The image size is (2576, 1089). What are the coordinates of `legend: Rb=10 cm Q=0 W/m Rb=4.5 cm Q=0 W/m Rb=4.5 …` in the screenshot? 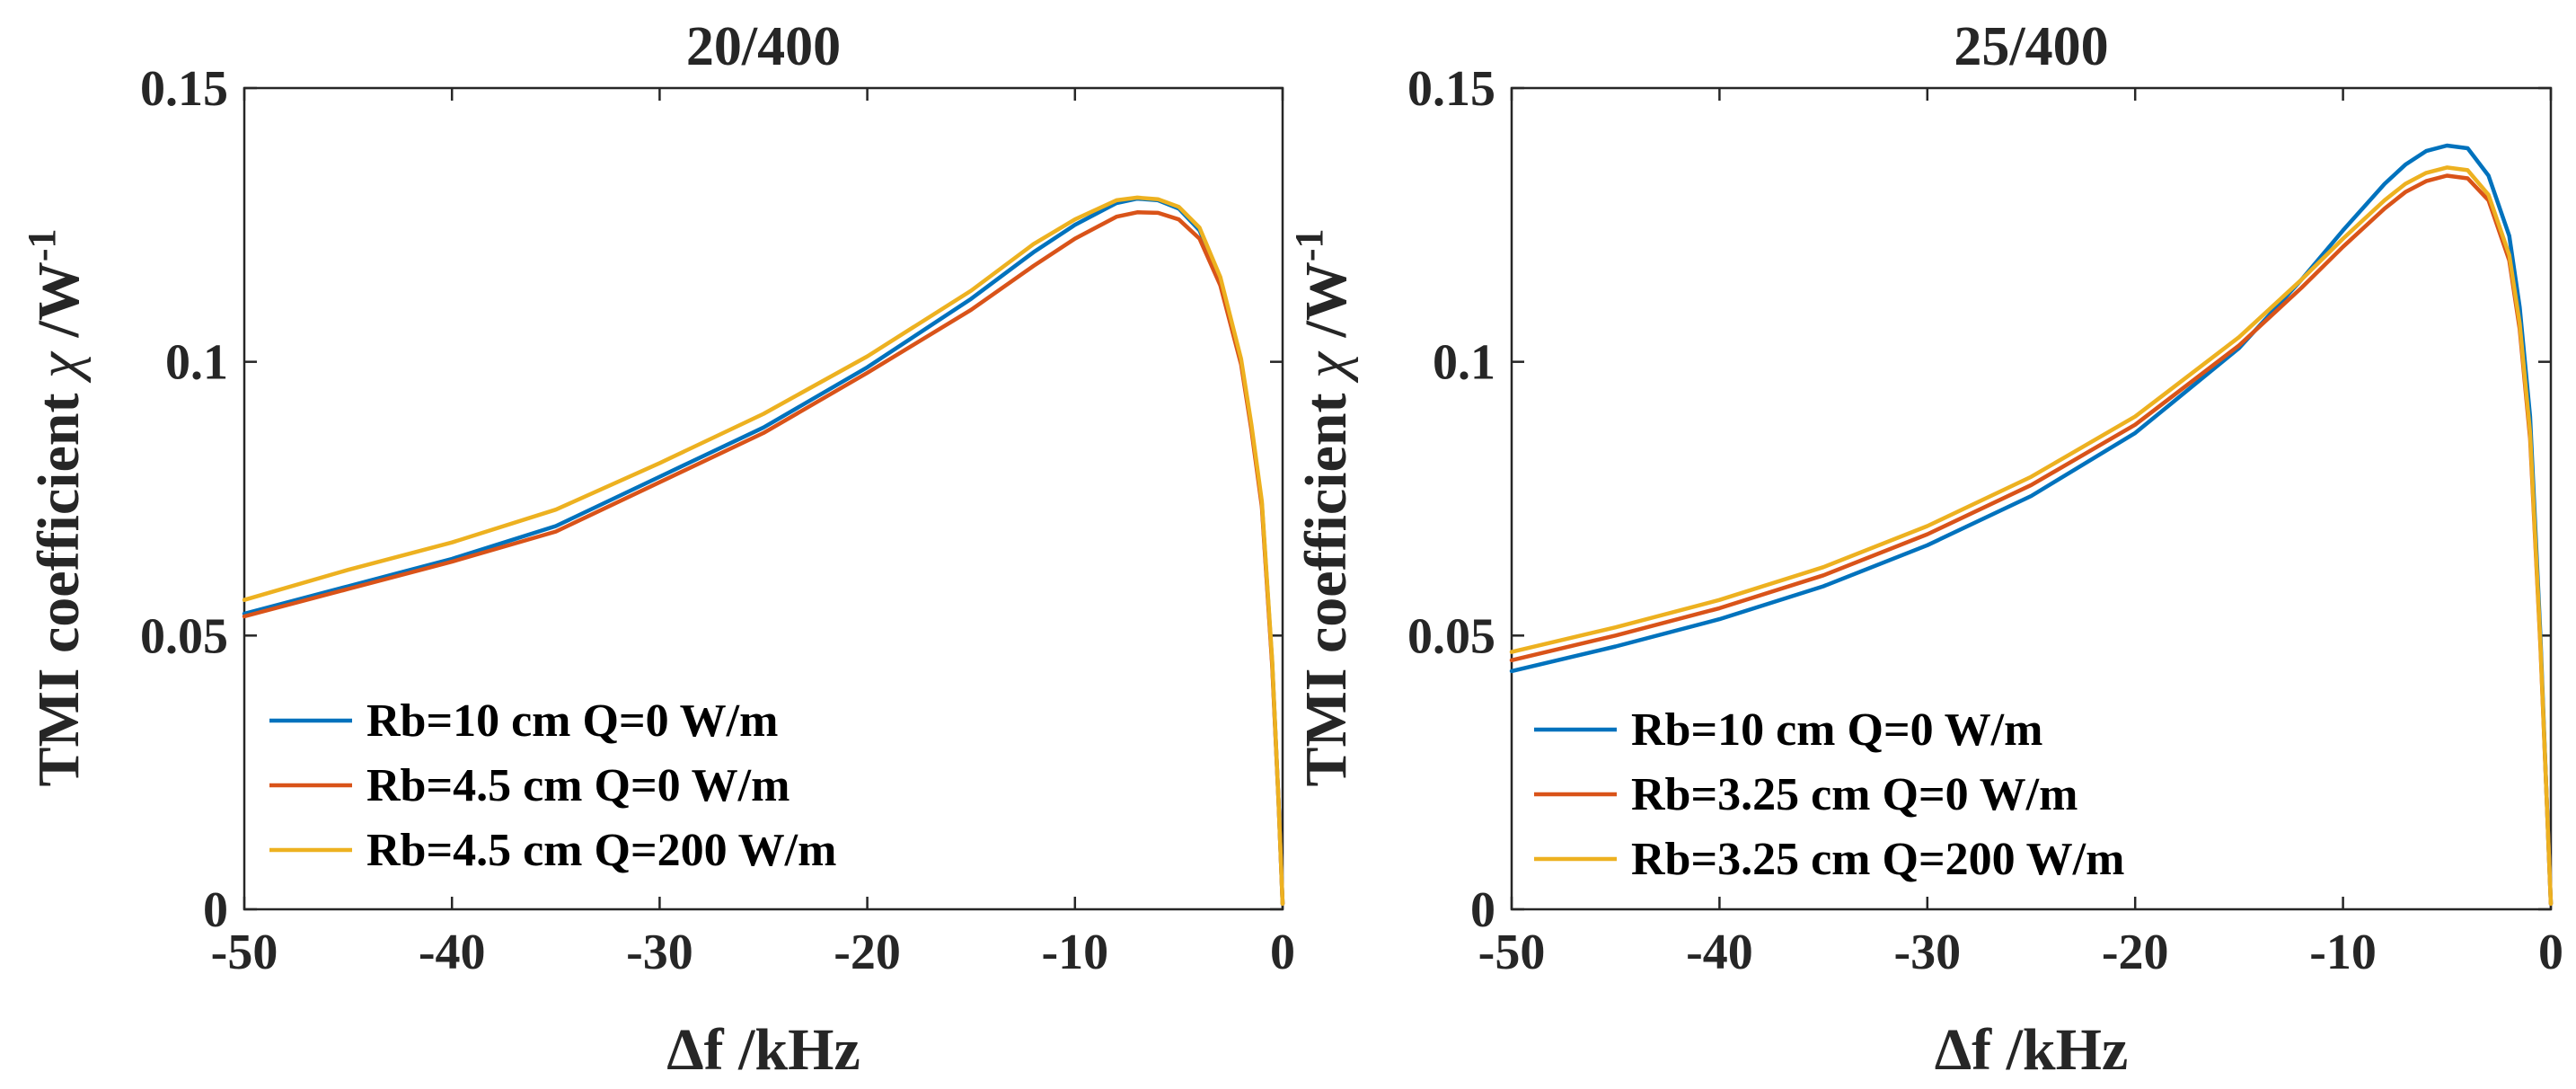 It's located at (552, 785).